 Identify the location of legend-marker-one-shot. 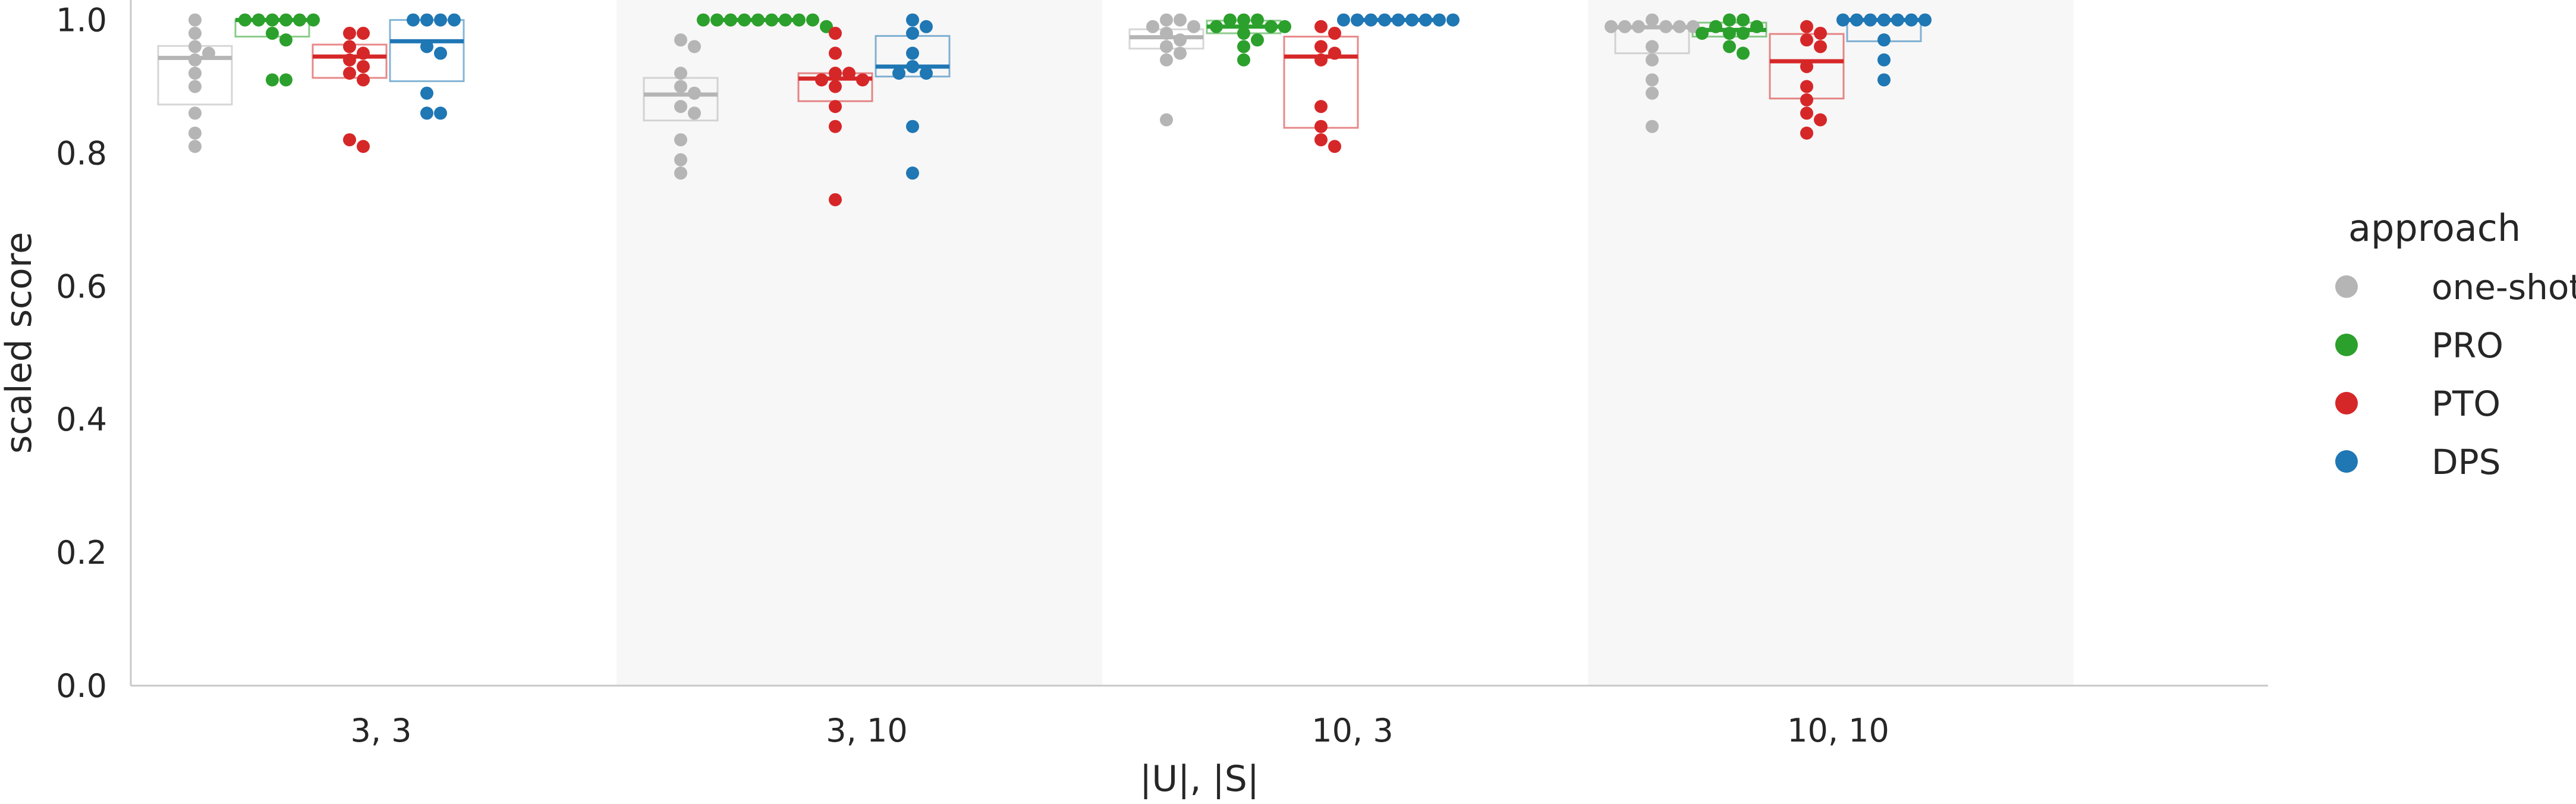
(2346, 286).